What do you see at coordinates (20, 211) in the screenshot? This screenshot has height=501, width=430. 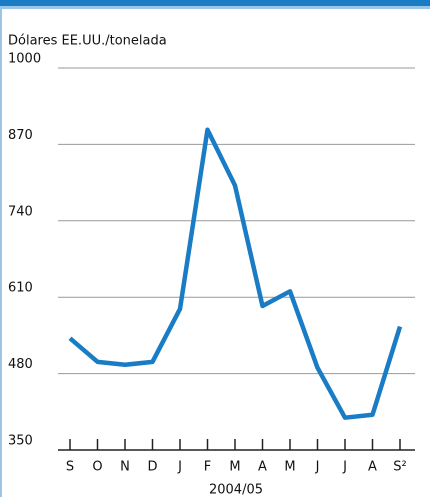 I see `y-tick-label: 740` at bounding box center [20, 211].